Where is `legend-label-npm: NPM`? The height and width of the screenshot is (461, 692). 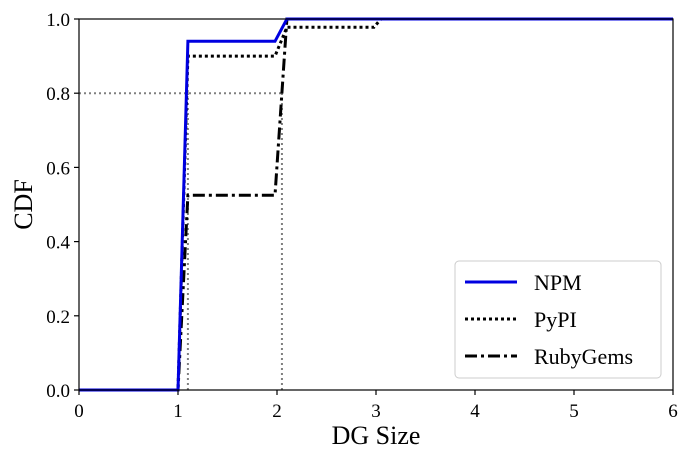 legend-label-npm: NPM is located at coordinates (558, 282).